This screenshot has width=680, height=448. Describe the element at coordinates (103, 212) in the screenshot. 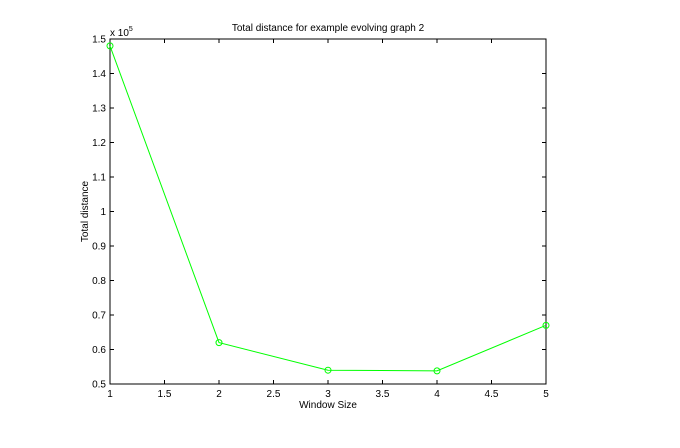

I see `y-tick-label: 1` at that location.